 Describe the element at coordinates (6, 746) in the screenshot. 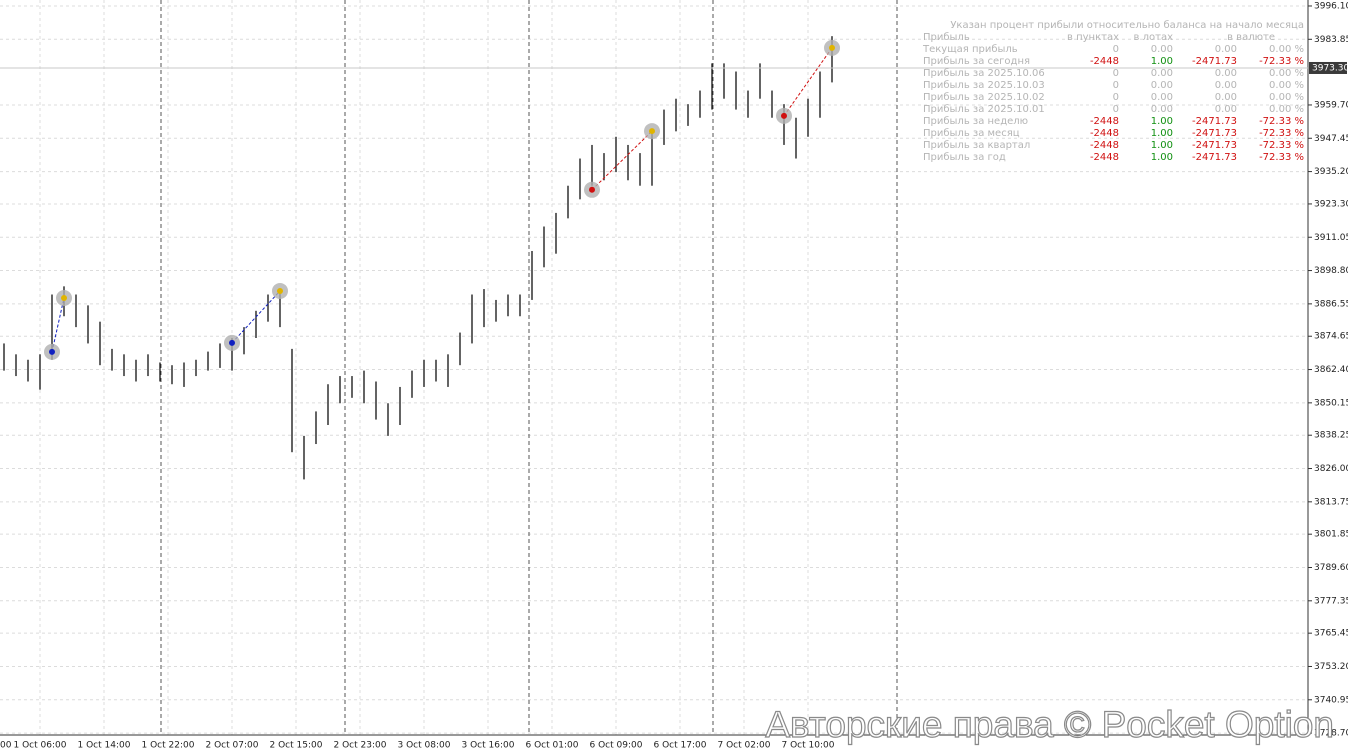

I see `x-tick-label: 00` at that location.